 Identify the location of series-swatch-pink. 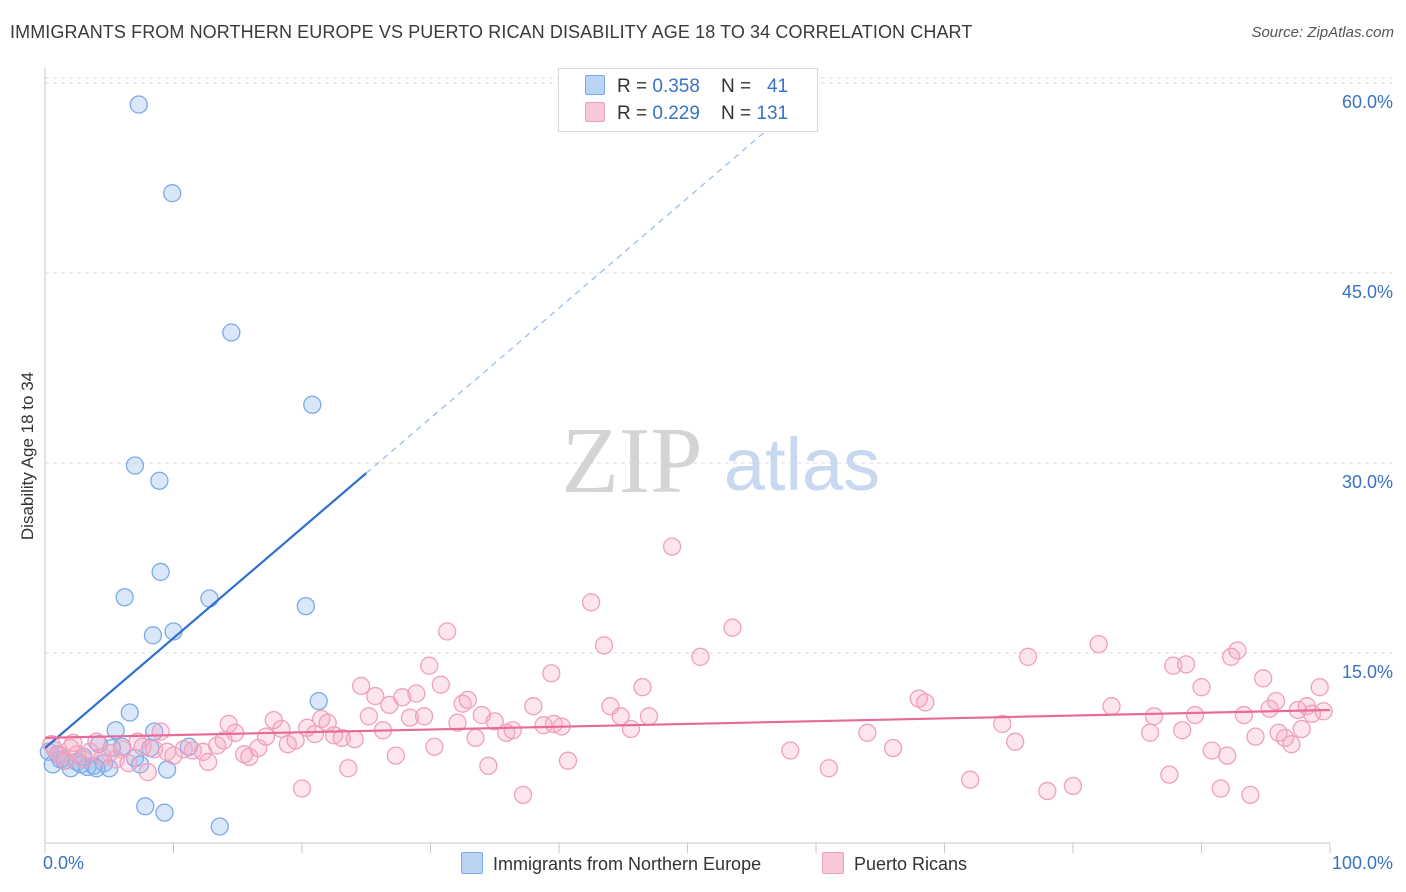
(833, 863).